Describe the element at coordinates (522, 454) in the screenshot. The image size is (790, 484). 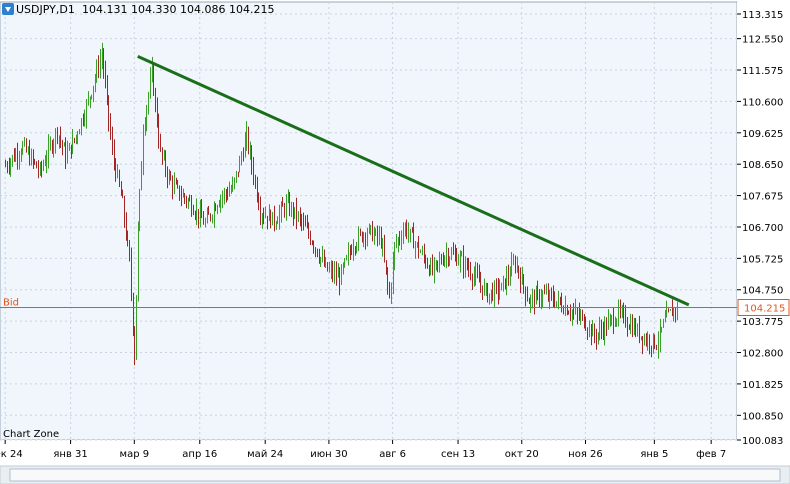
I see `x-tick-label: окт 20` at that location.